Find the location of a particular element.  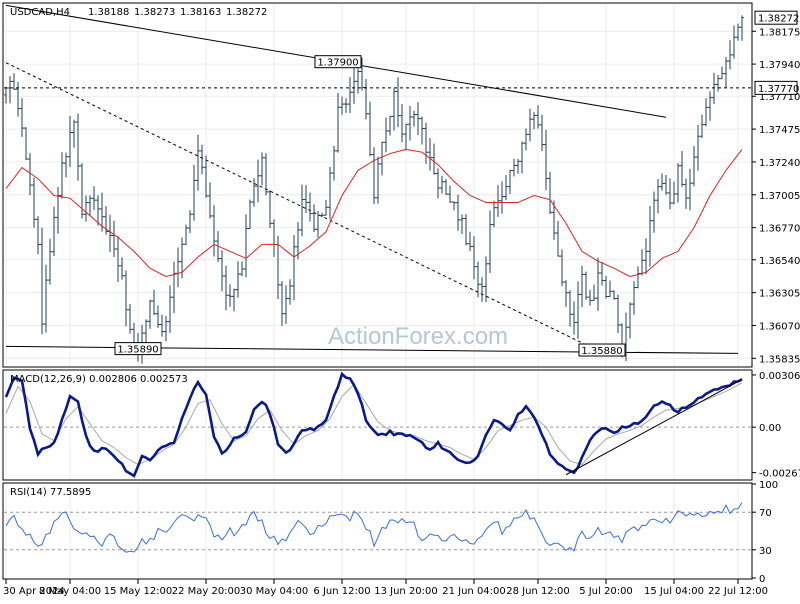

y-tick-label: 1.37710 is located at coordinates (779, 97).